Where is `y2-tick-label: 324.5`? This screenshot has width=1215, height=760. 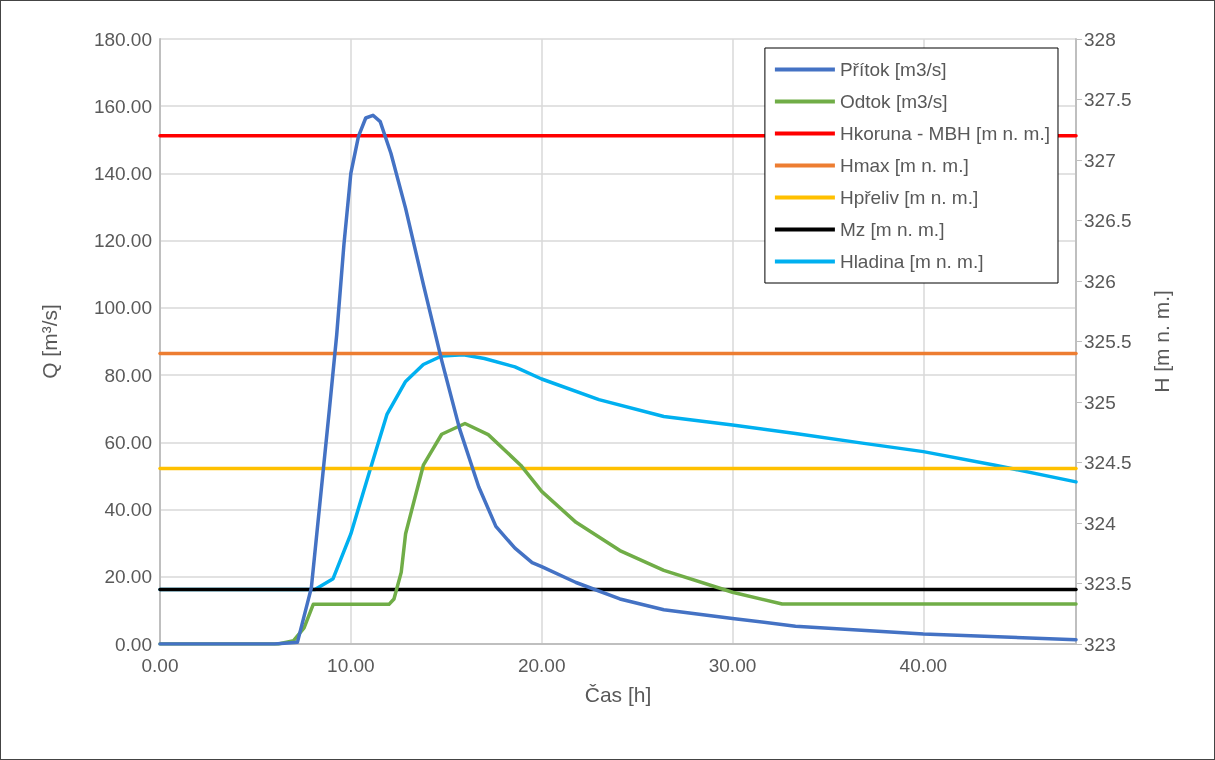
y2-tick-label: 324.5 is located at coordinates (1108, 462).